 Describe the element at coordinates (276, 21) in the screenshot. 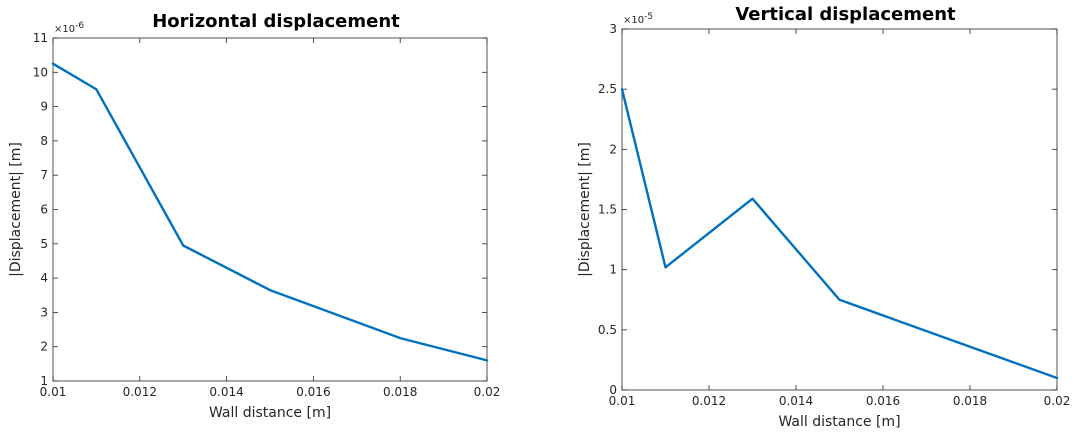

I see `chart-title: Horizontal displacement` at that location.